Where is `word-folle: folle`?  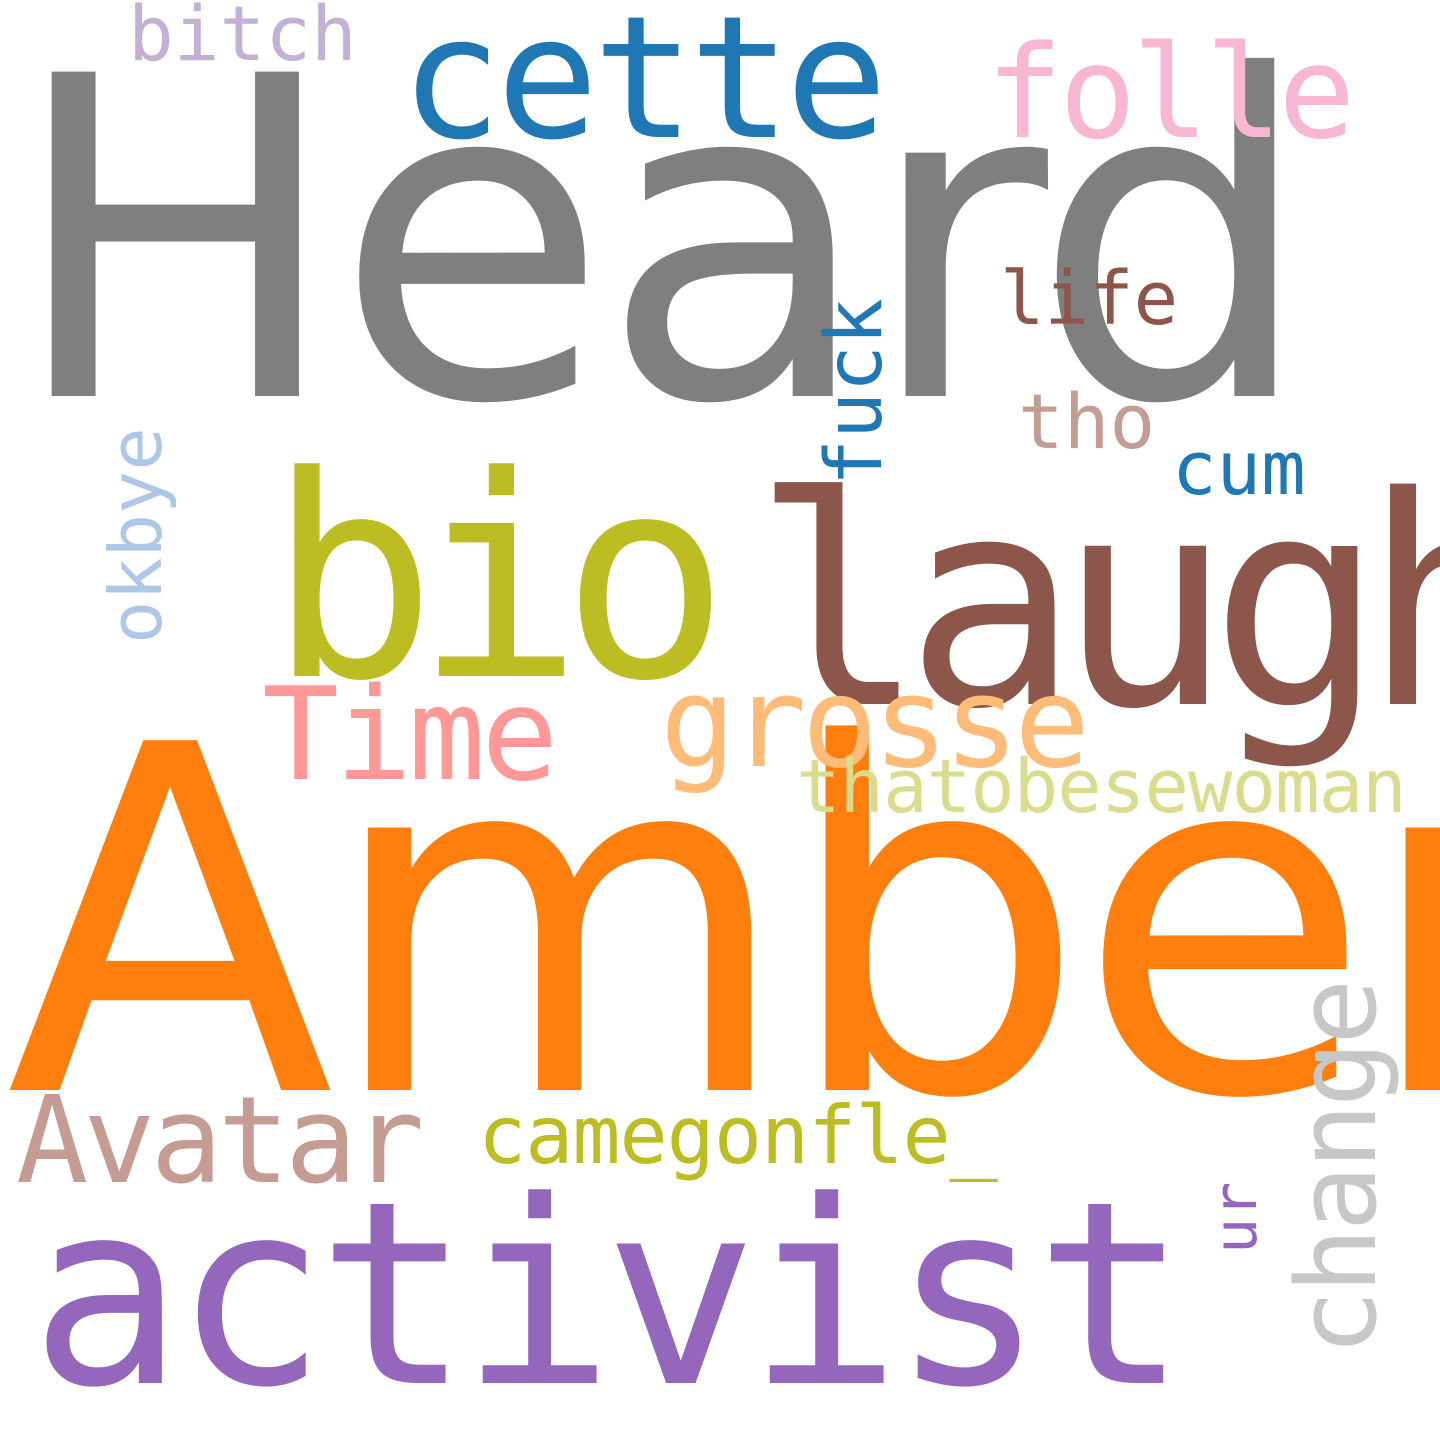 word-folle: folle is located at coordinates (1170, 93).